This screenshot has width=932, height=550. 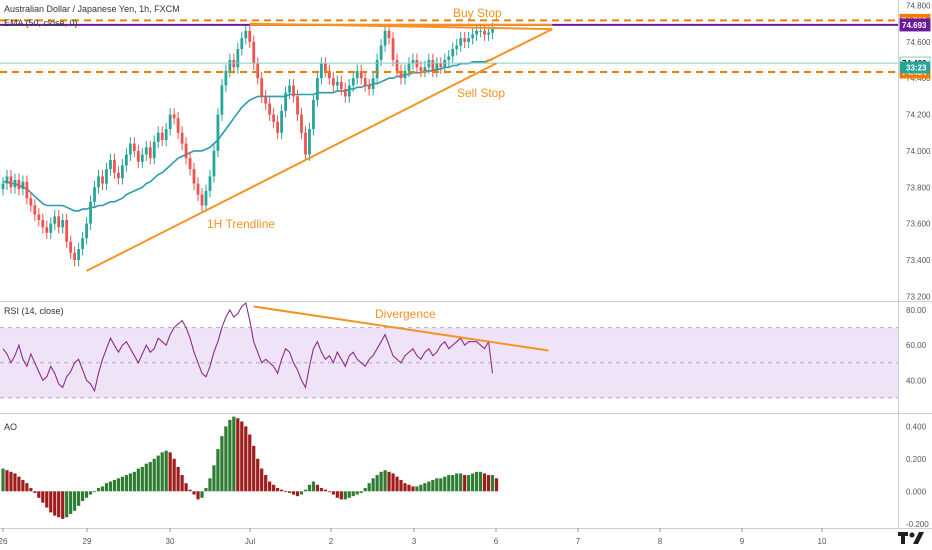 I want to click on x-tick-label: 9, so click(x=742, y=541).